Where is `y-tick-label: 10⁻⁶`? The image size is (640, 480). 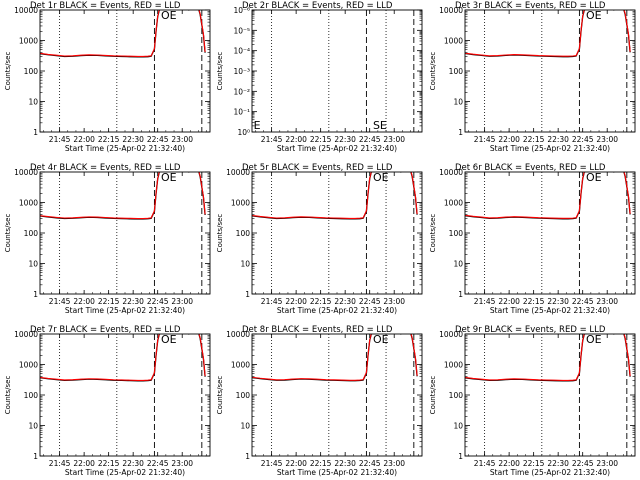 y-tick-label: 10⁻⁶ is located at coordinates (241, 10).